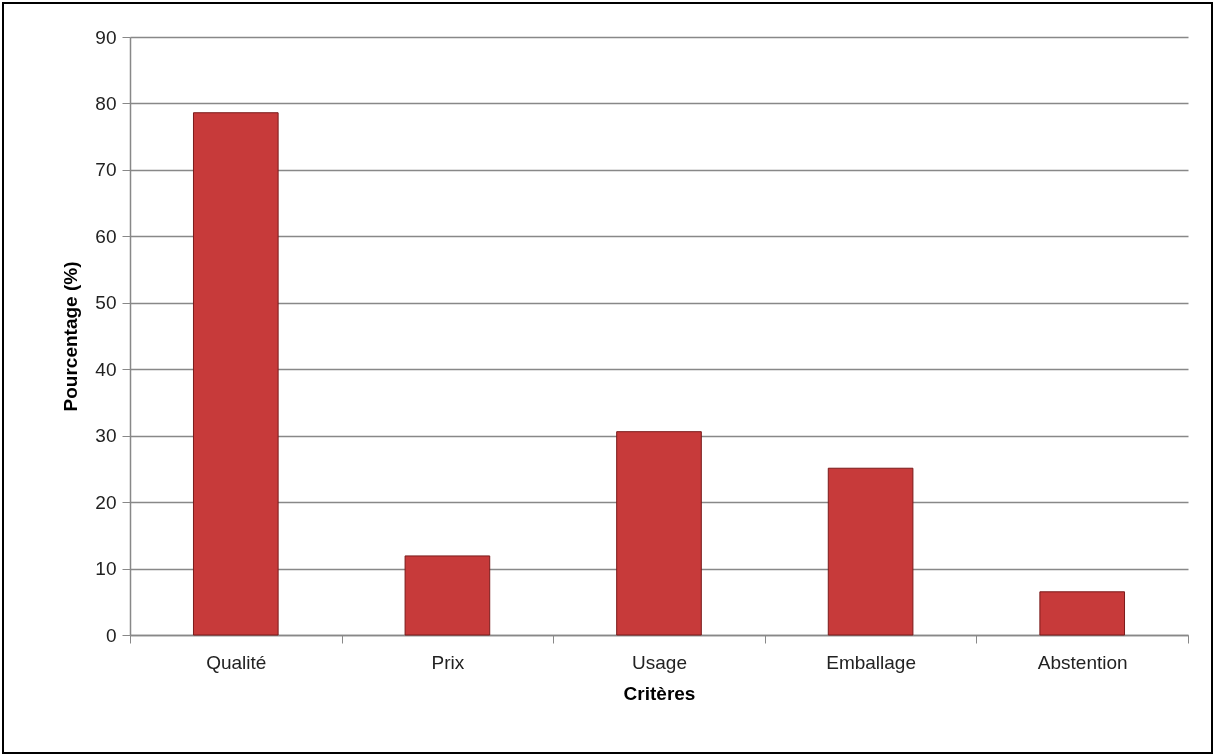 This screenshot has height=756, width=1215. Describe the element at coordinates (106, 170) in the screenshot. I see `y-tick-label: 70` at that location.